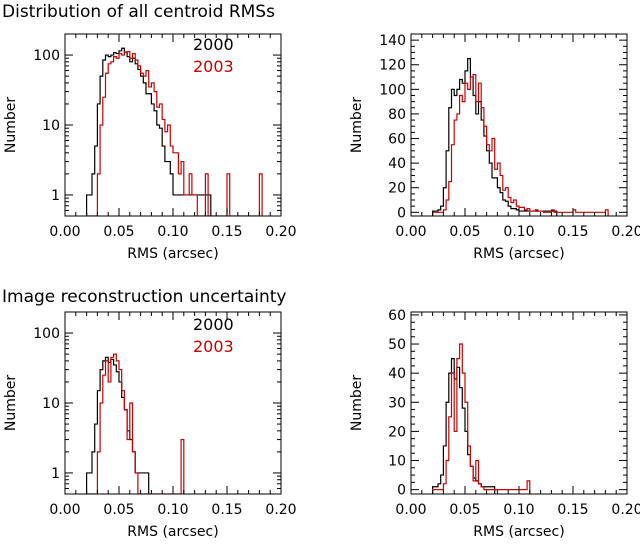  I want to click on y-tick-label: 120, so click(392, 66).